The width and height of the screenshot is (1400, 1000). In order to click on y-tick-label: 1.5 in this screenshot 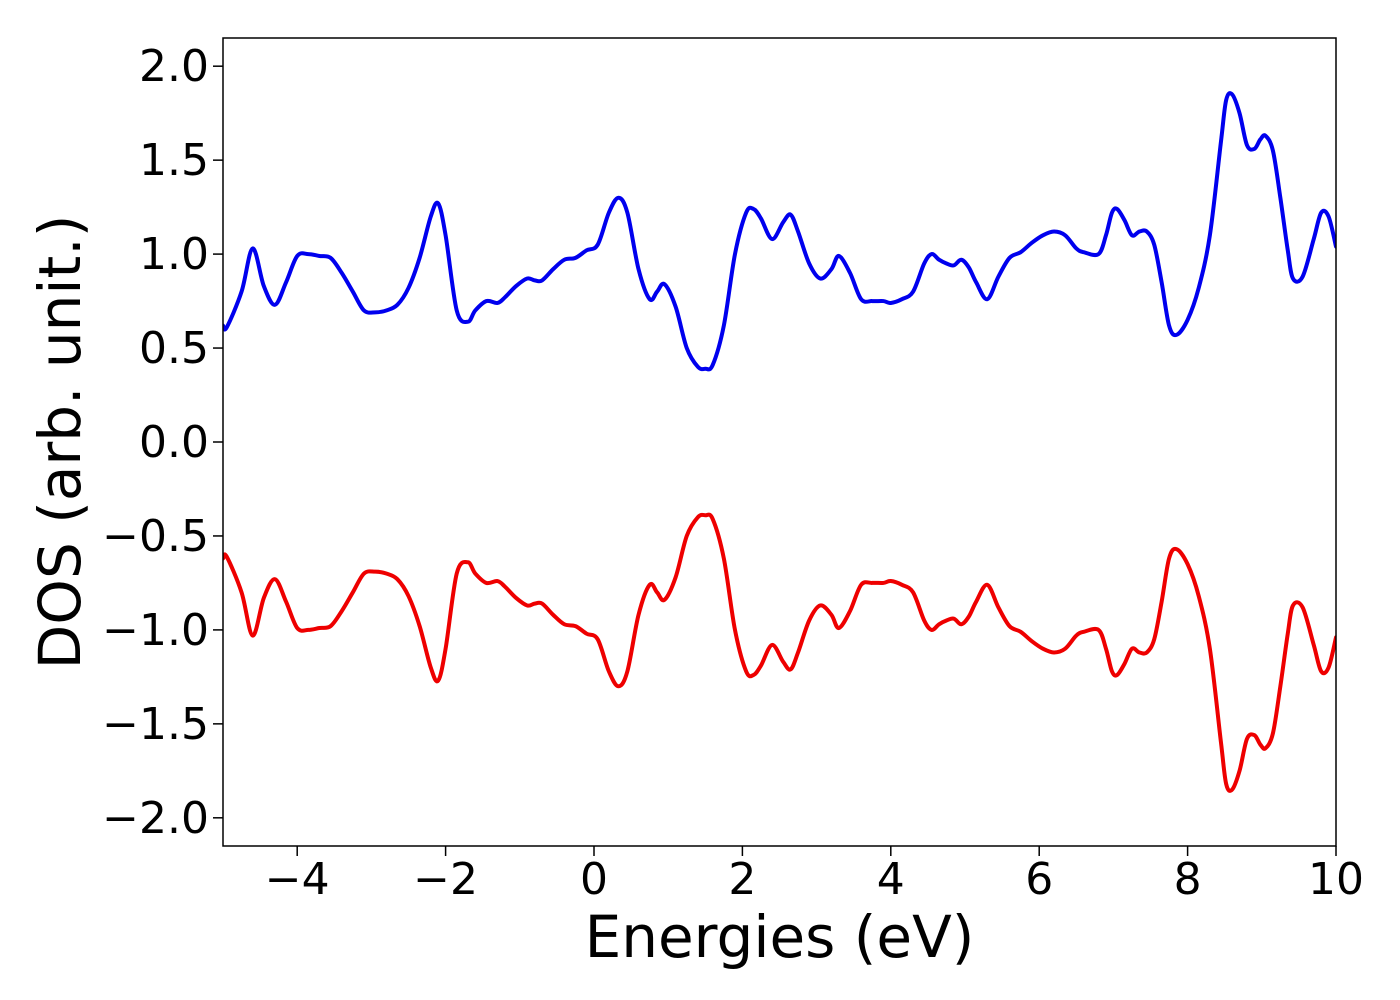, I will do `click(174, 160)`.